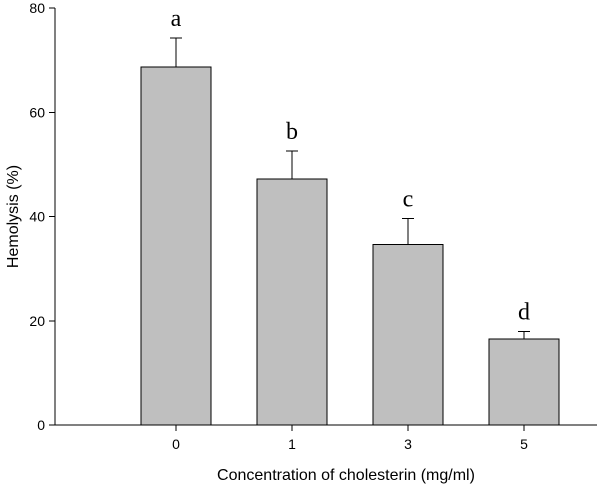 The height and width of the screenshot is (488, 600). What do you see at coordinates (346, 475) in the screenshot?
I see `x-axis-label: Concentration of cholesterin (mg/ml)` at bounding box center [346, 475].